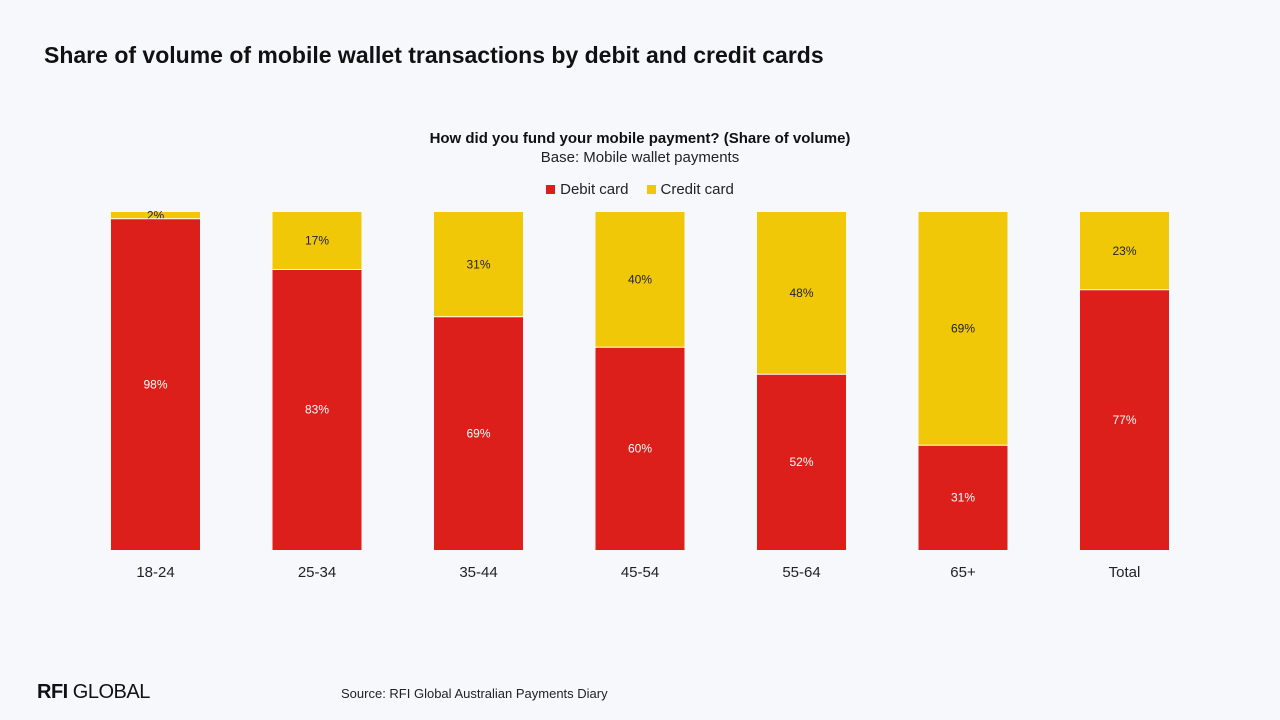 Image resolution: width=1280 pixels, height=720 pixels. I want to click on bar-credit-65+, so click(963, 329).